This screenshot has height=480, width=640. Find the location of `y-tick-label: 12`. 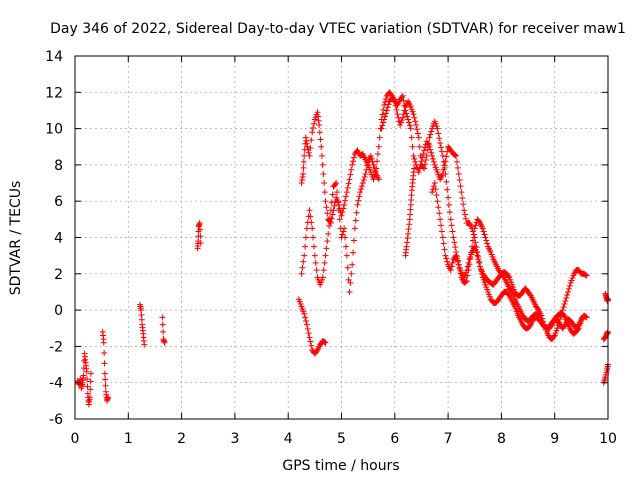

y-tick-label: 12 is located at coordinates (54, 93).